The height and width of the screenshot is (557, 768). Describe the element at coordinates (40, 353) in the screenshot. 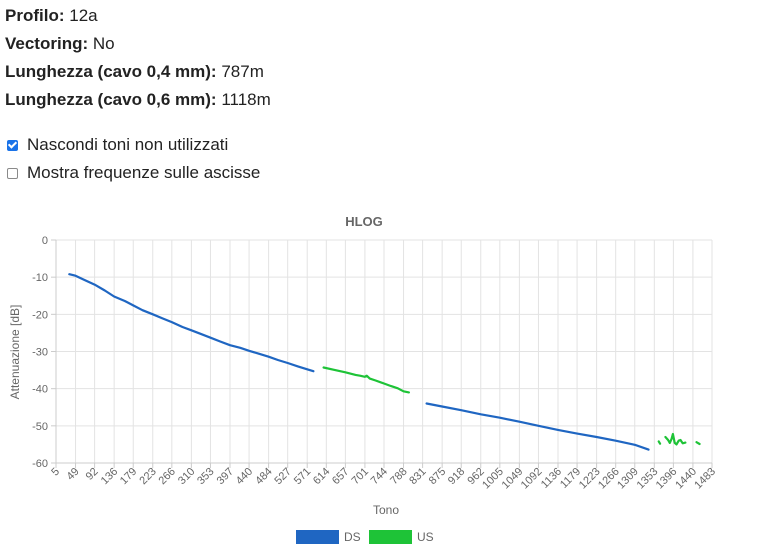

I see `y-tick-label: -30` at that location.